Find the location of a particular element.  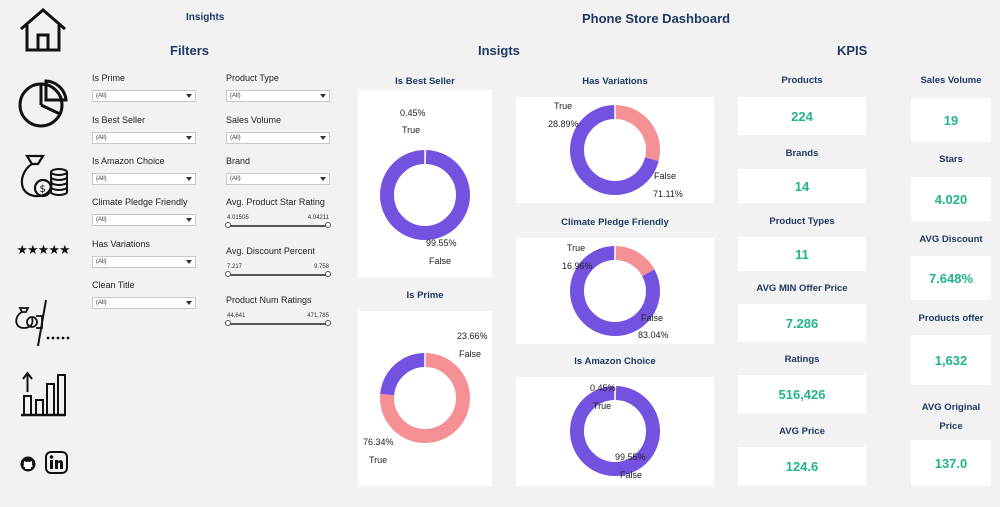

filters-heading: Filters is located at coordinates (190, 50).